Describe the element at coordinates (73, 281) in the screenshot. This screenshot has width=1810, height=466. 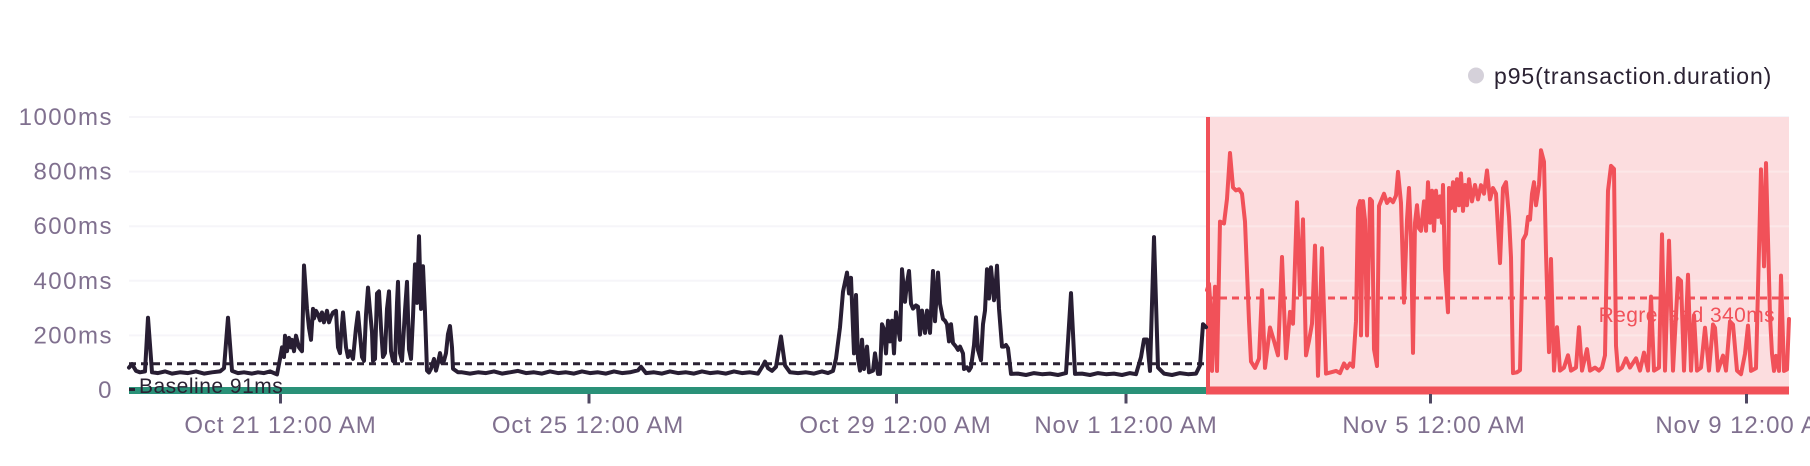
I see `svg-text: 400ms` at that location.